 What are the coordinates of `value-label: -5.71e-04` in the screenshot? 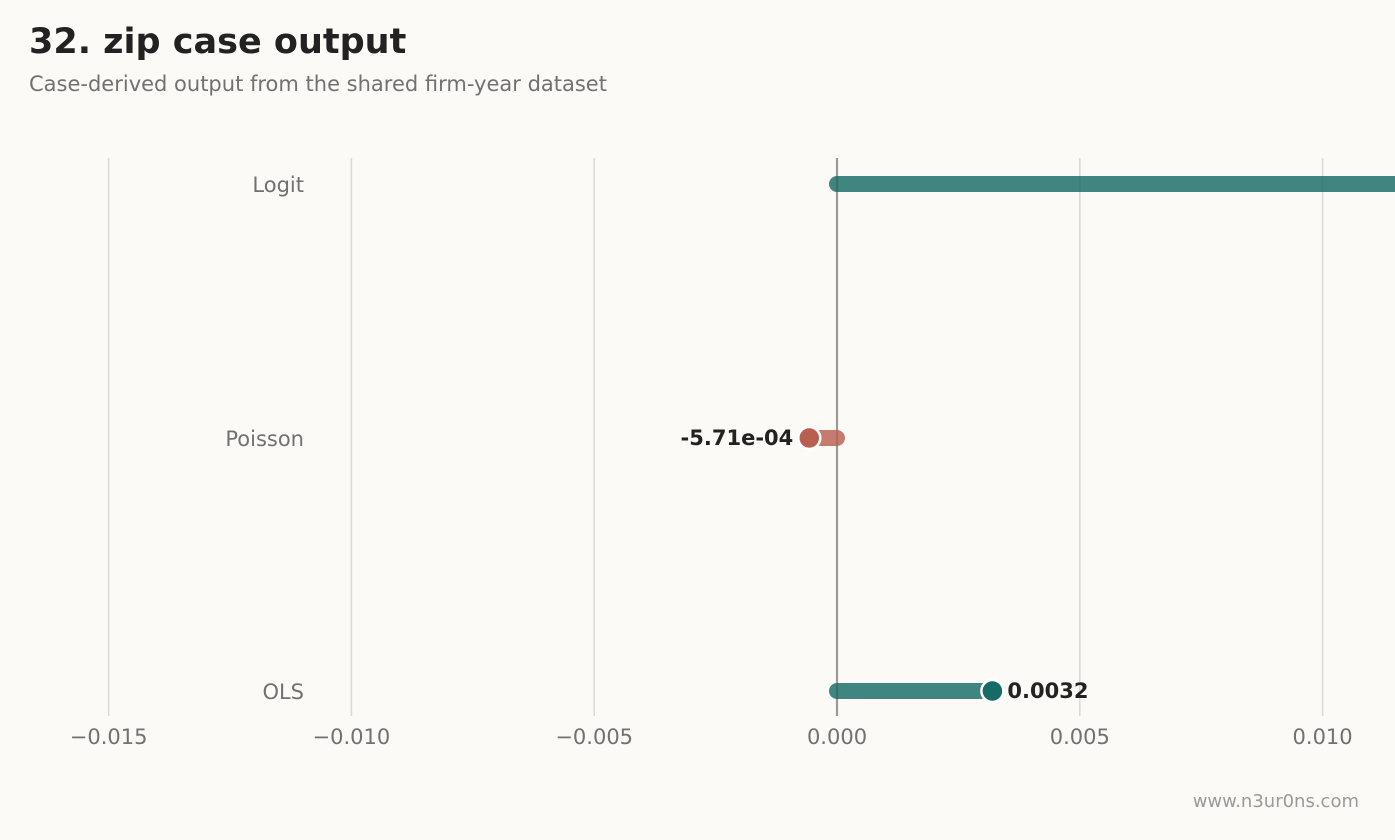 It's located at (737, 438).